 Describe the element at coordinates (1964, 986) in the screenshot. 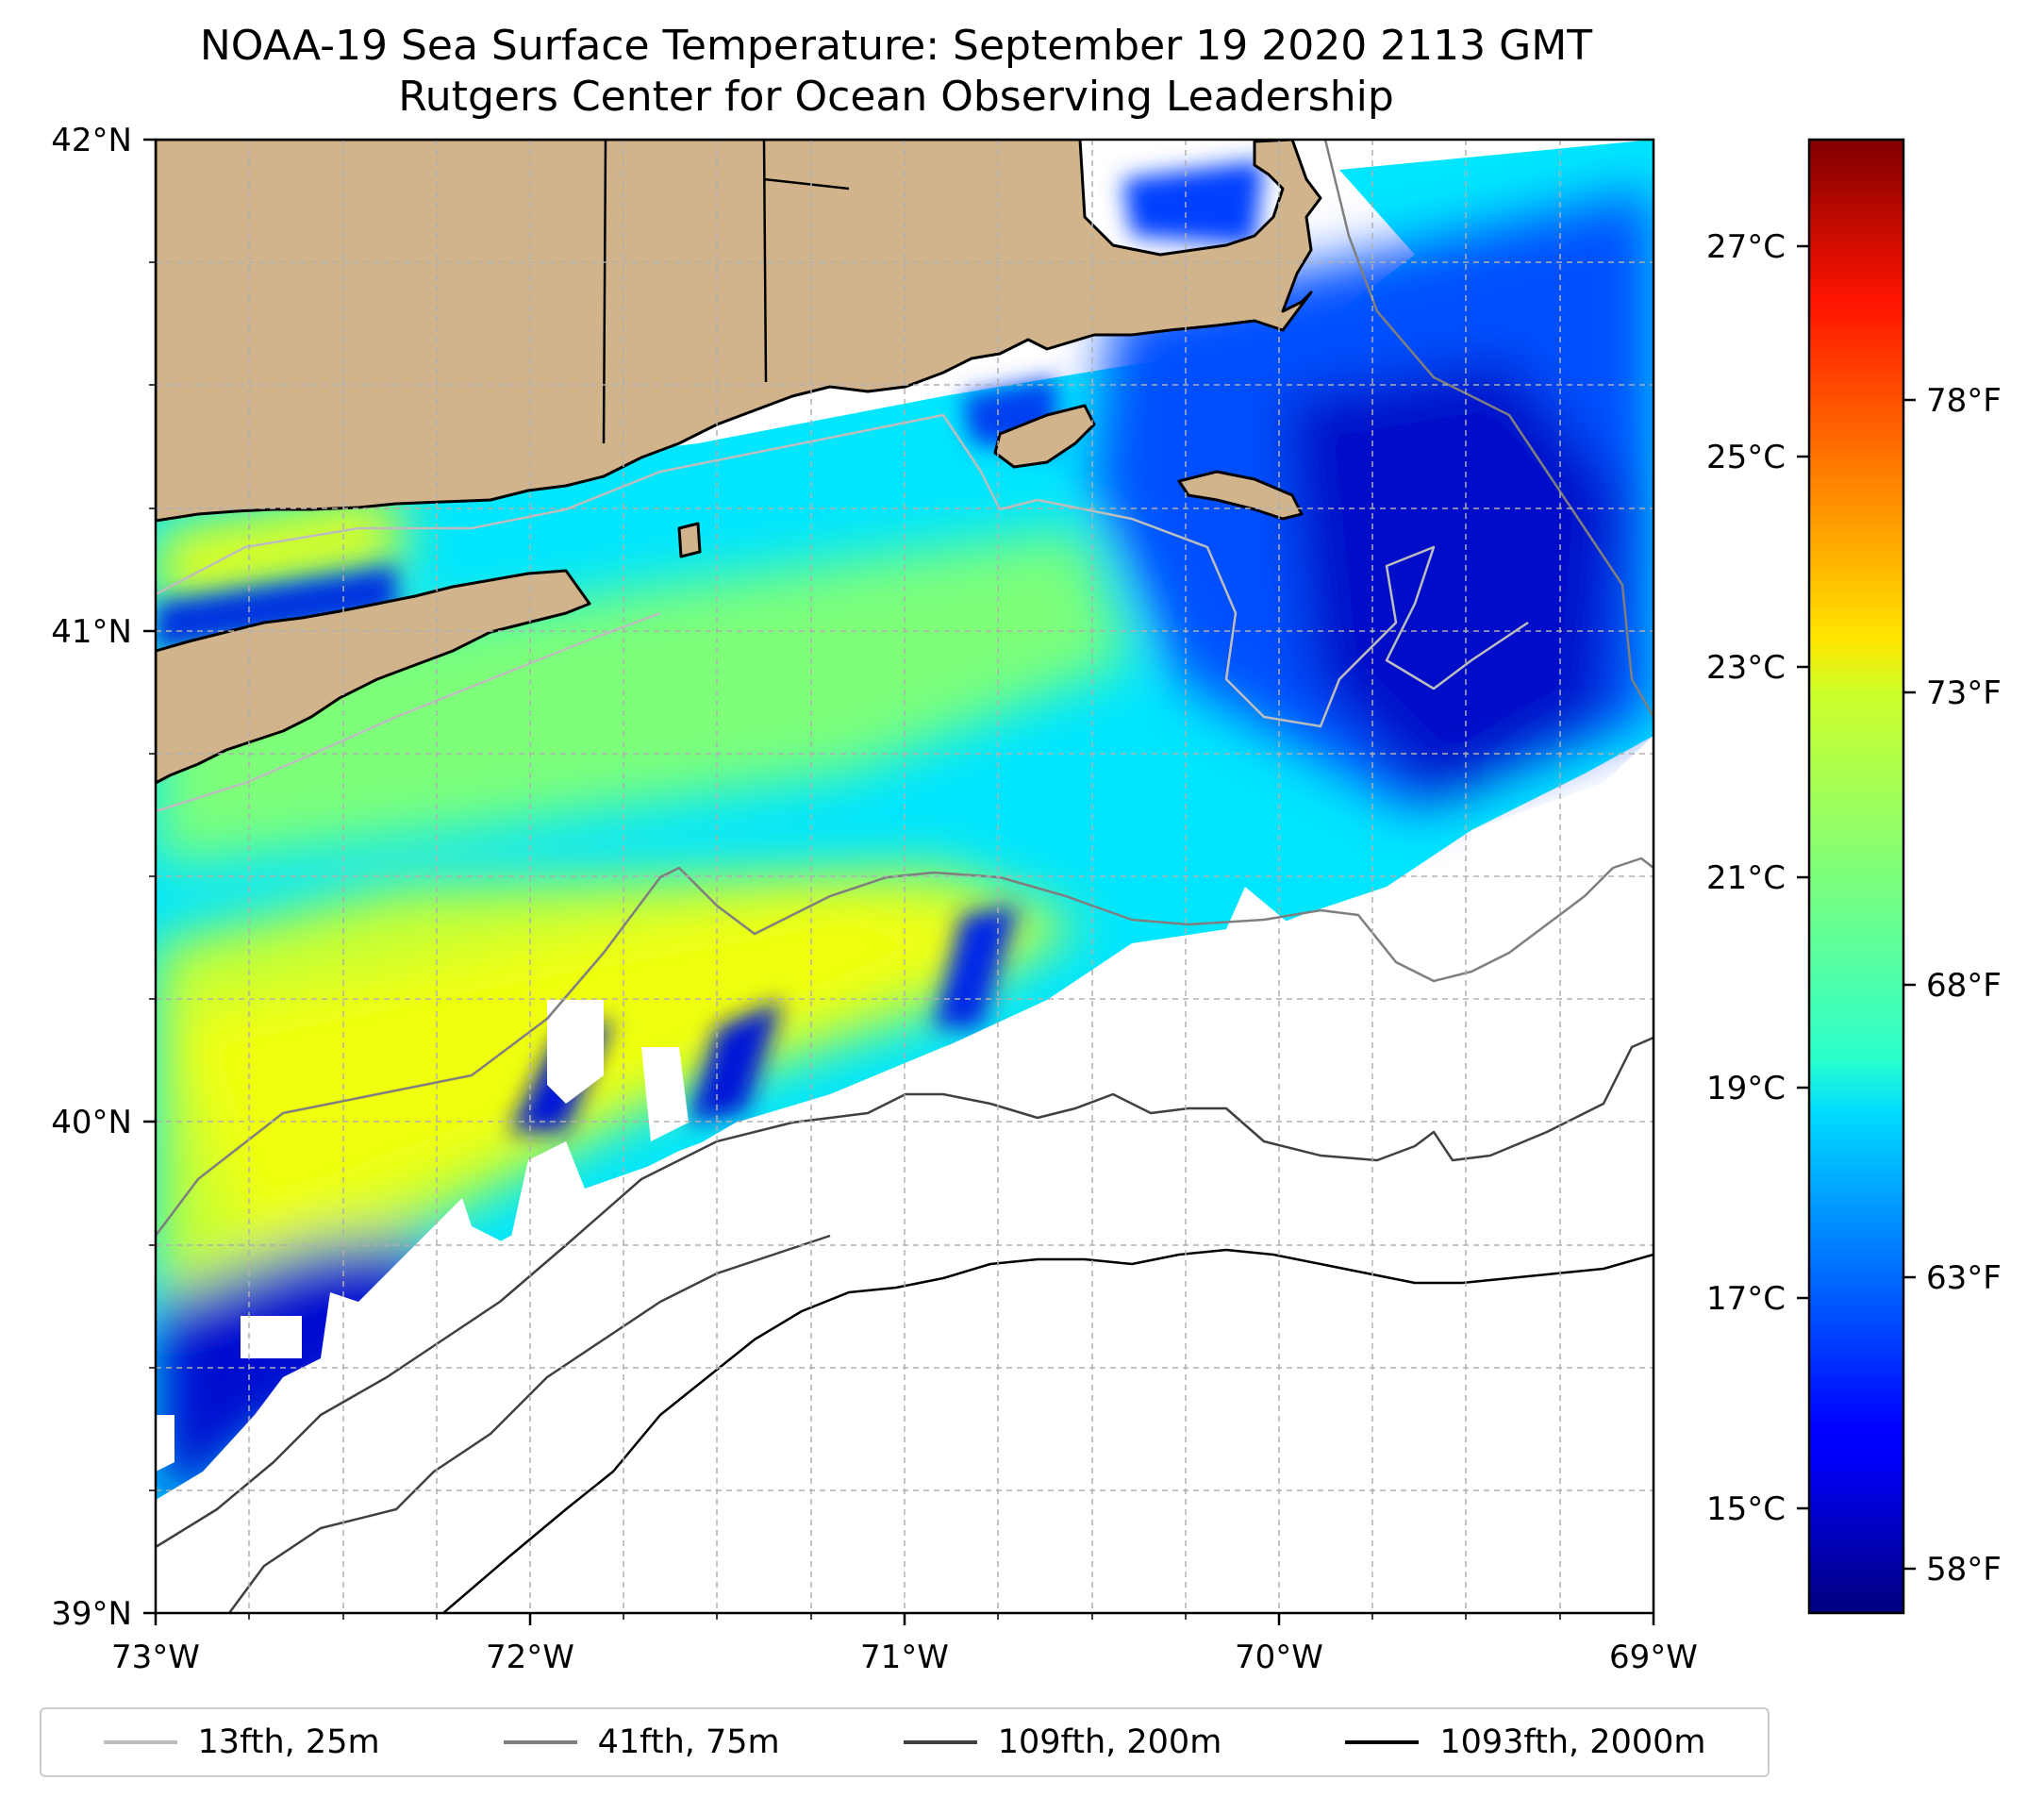

I see `colorbar-label-68f: 68°F` at that location.